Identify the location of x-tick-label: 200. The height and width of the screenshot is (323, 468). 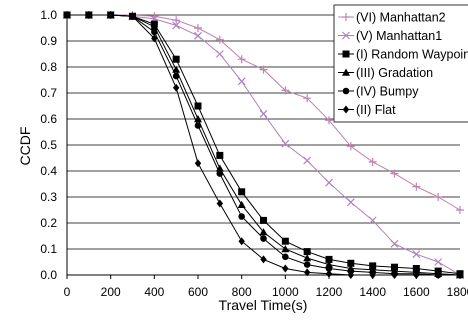
(111, 292).